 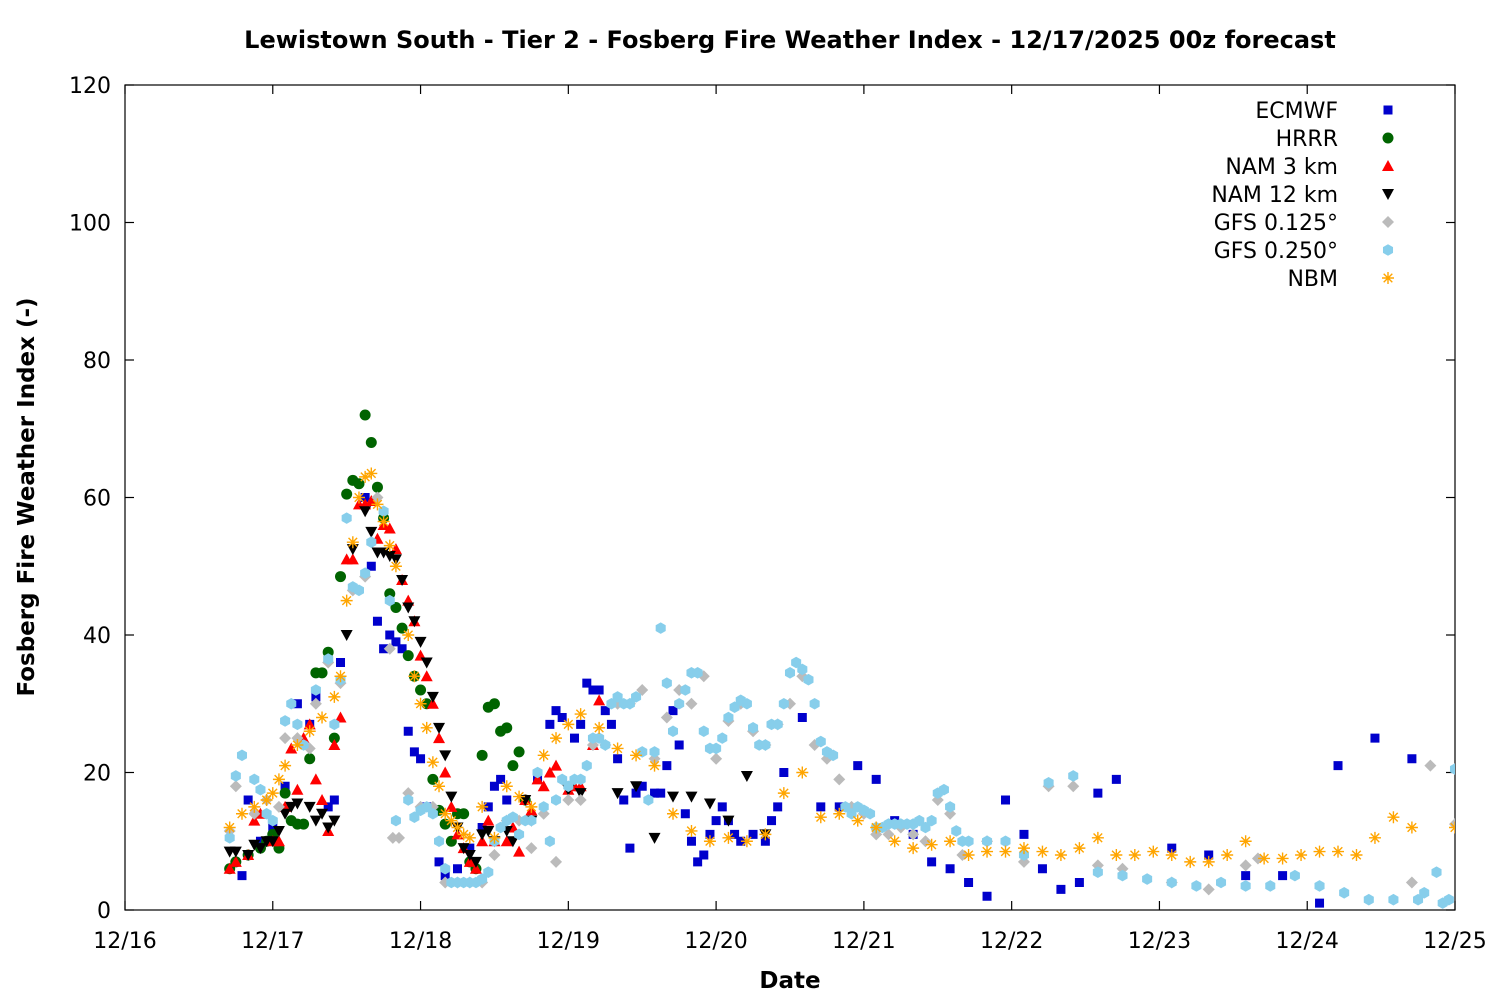 I want to click on x-tick-label: 12/20, so click(x=715, y=941).